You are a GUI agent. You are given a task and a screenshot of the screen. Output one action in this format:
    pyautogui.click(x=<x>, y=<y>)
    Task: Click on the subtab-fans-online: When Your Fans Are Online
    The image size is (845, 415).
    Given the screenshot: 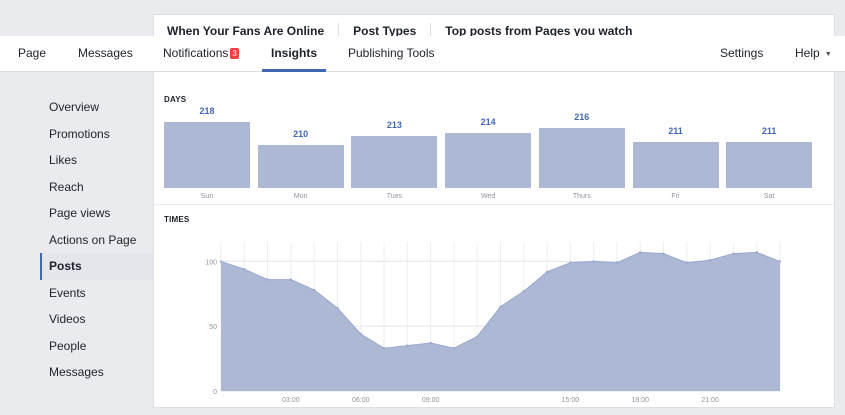 What is the action you would take?
    pyautogui.click(x=246, y=31)
    